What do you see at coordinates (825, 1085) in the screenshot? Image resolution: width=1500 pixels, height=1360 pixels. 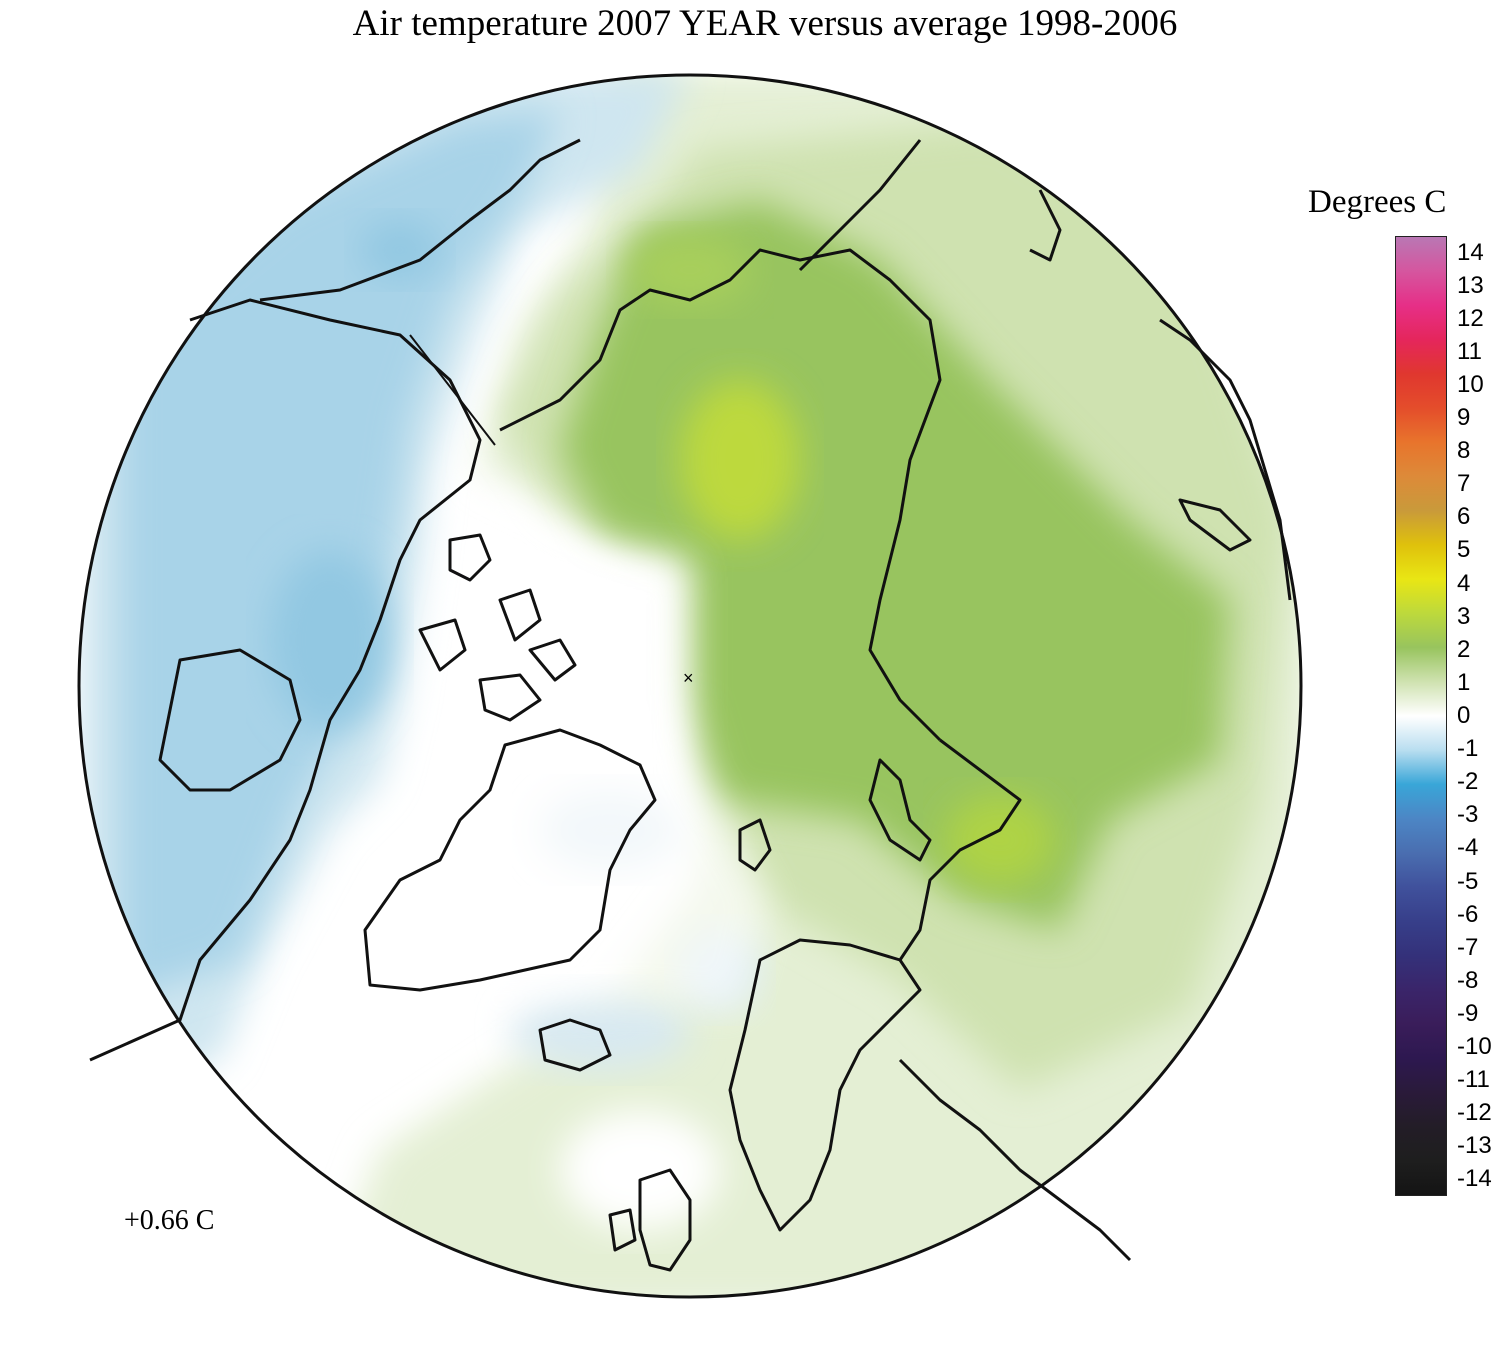 I see `coastline-scandinavia` at bounding box center [825, 1085].